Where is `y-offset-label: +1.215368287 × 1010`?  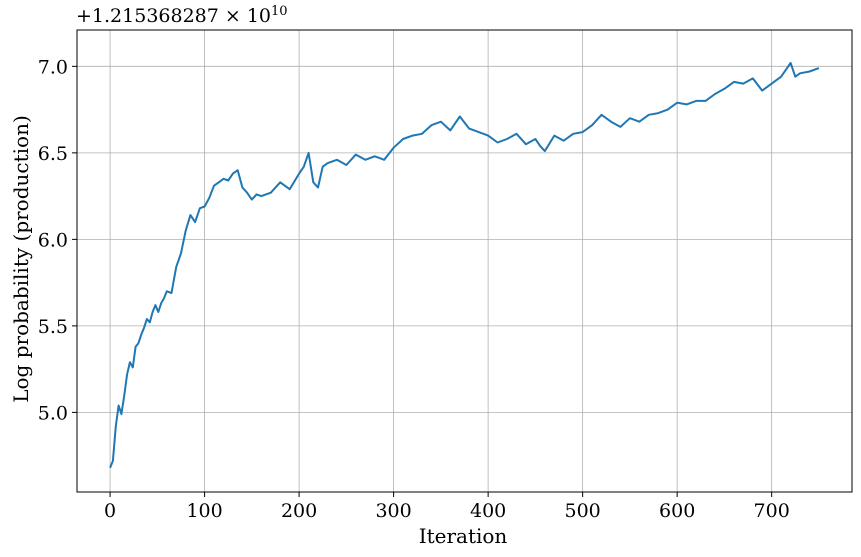
y-offset-label: +1.215368287 × 1010 is located at coordinates (182, 15).